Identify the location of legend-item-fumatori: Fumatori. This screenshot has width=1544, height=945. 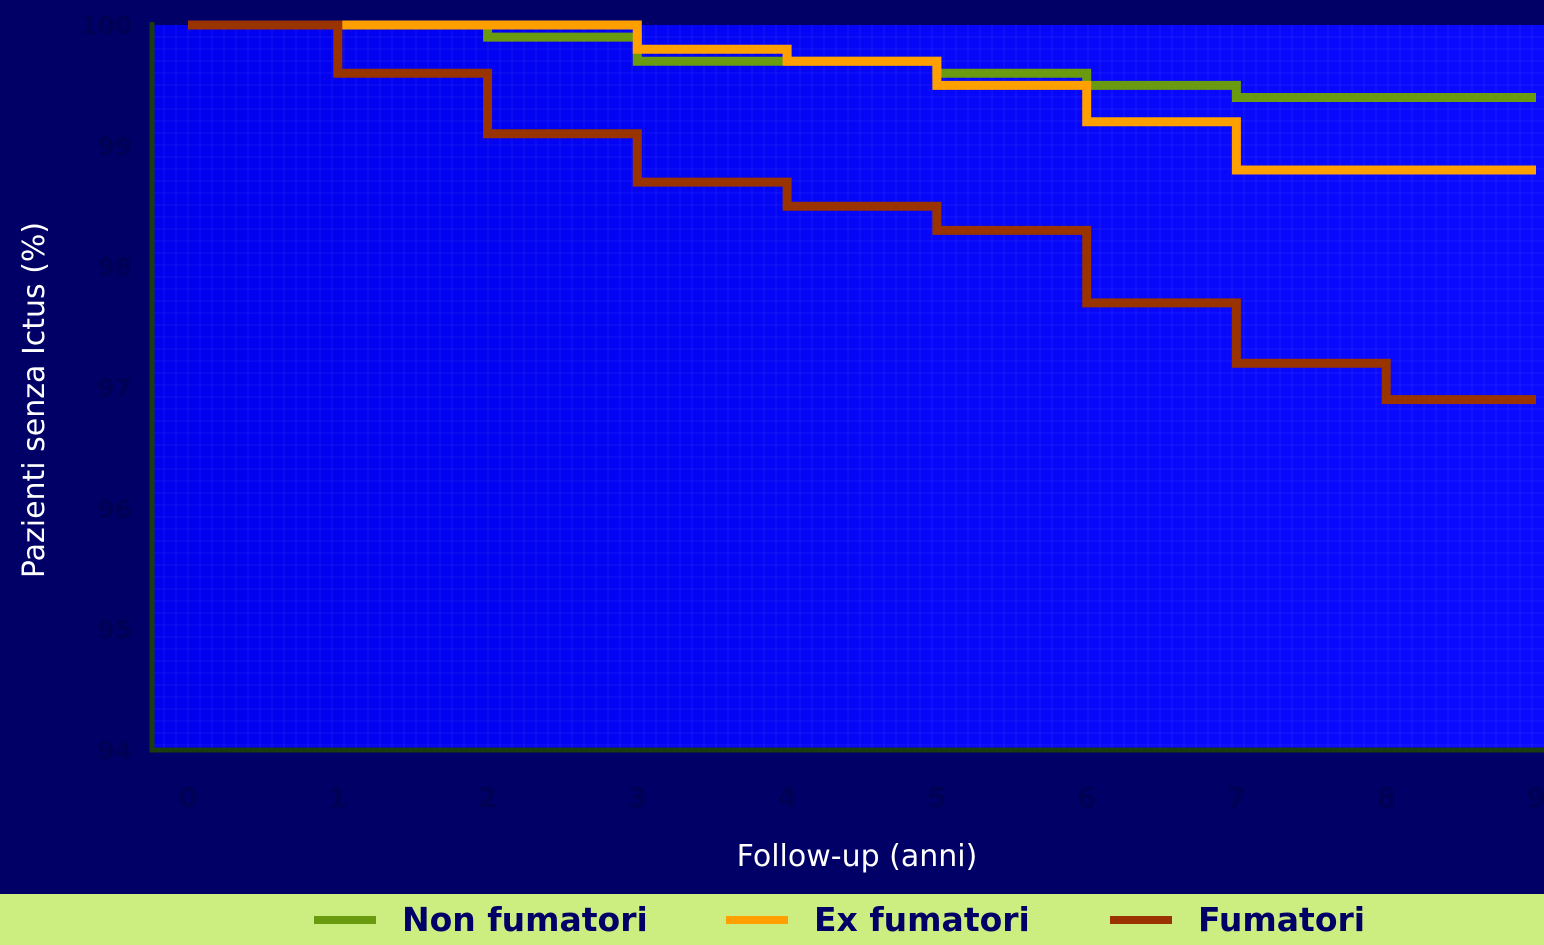
(1237, 919).